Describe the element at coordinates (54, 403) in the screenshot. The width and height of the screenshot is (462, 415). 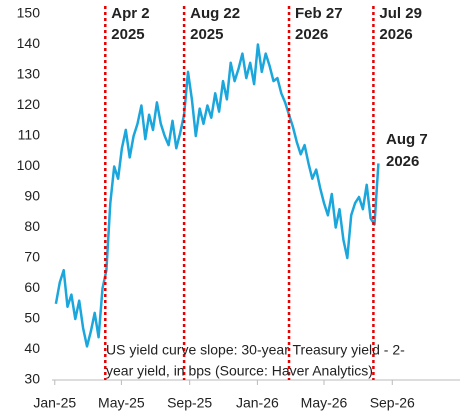
I see `x-tick-label: Jan-25` at that location.